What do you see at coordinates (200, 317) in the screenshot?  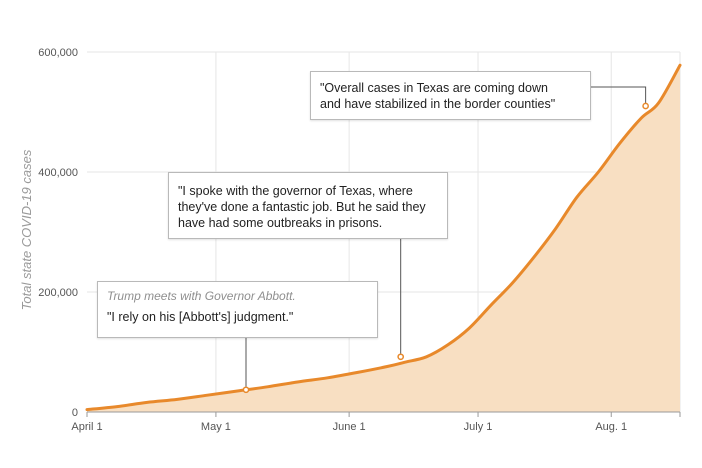 I see `annotation-quote-line: "I rely on his [Abbott's] judgment."` at bounding box center [200, 317].